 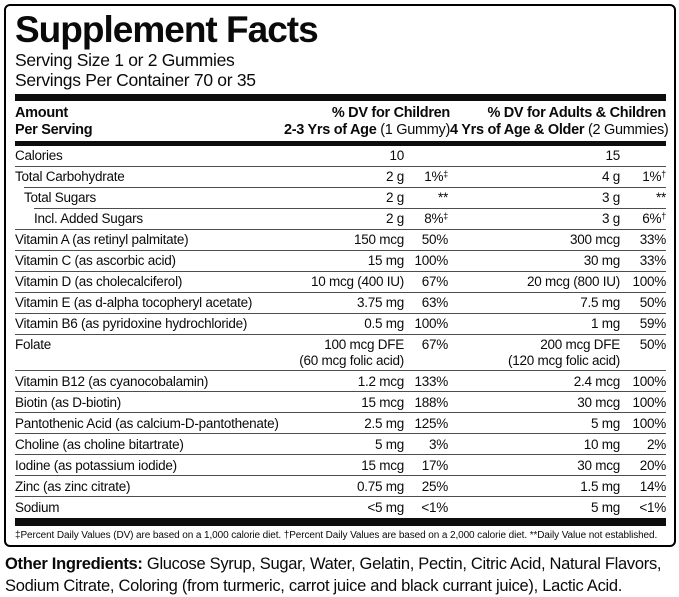 I want to click on table-row-total-carbohydrate: Total Carbohydrate 2 g 1%‡ 4 g 1%†, so click(x=340, y=176).